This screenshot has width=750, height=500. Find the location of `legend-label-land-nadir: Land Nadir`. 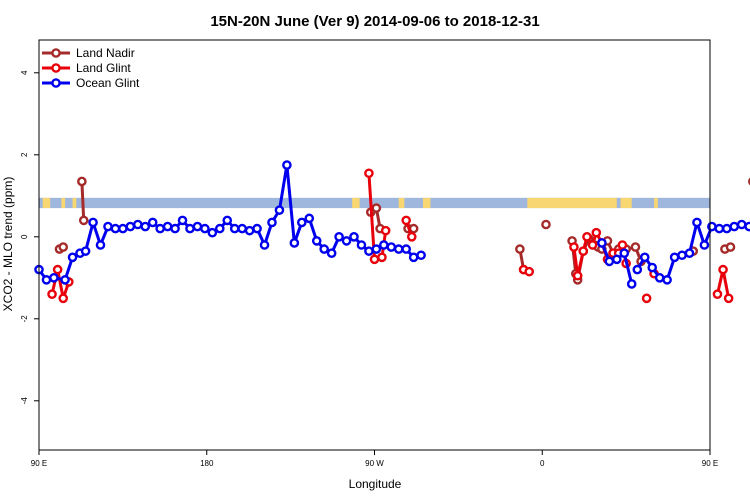

legend-label-land-nadir: Land Nadir is located at coordinates (105, 53).